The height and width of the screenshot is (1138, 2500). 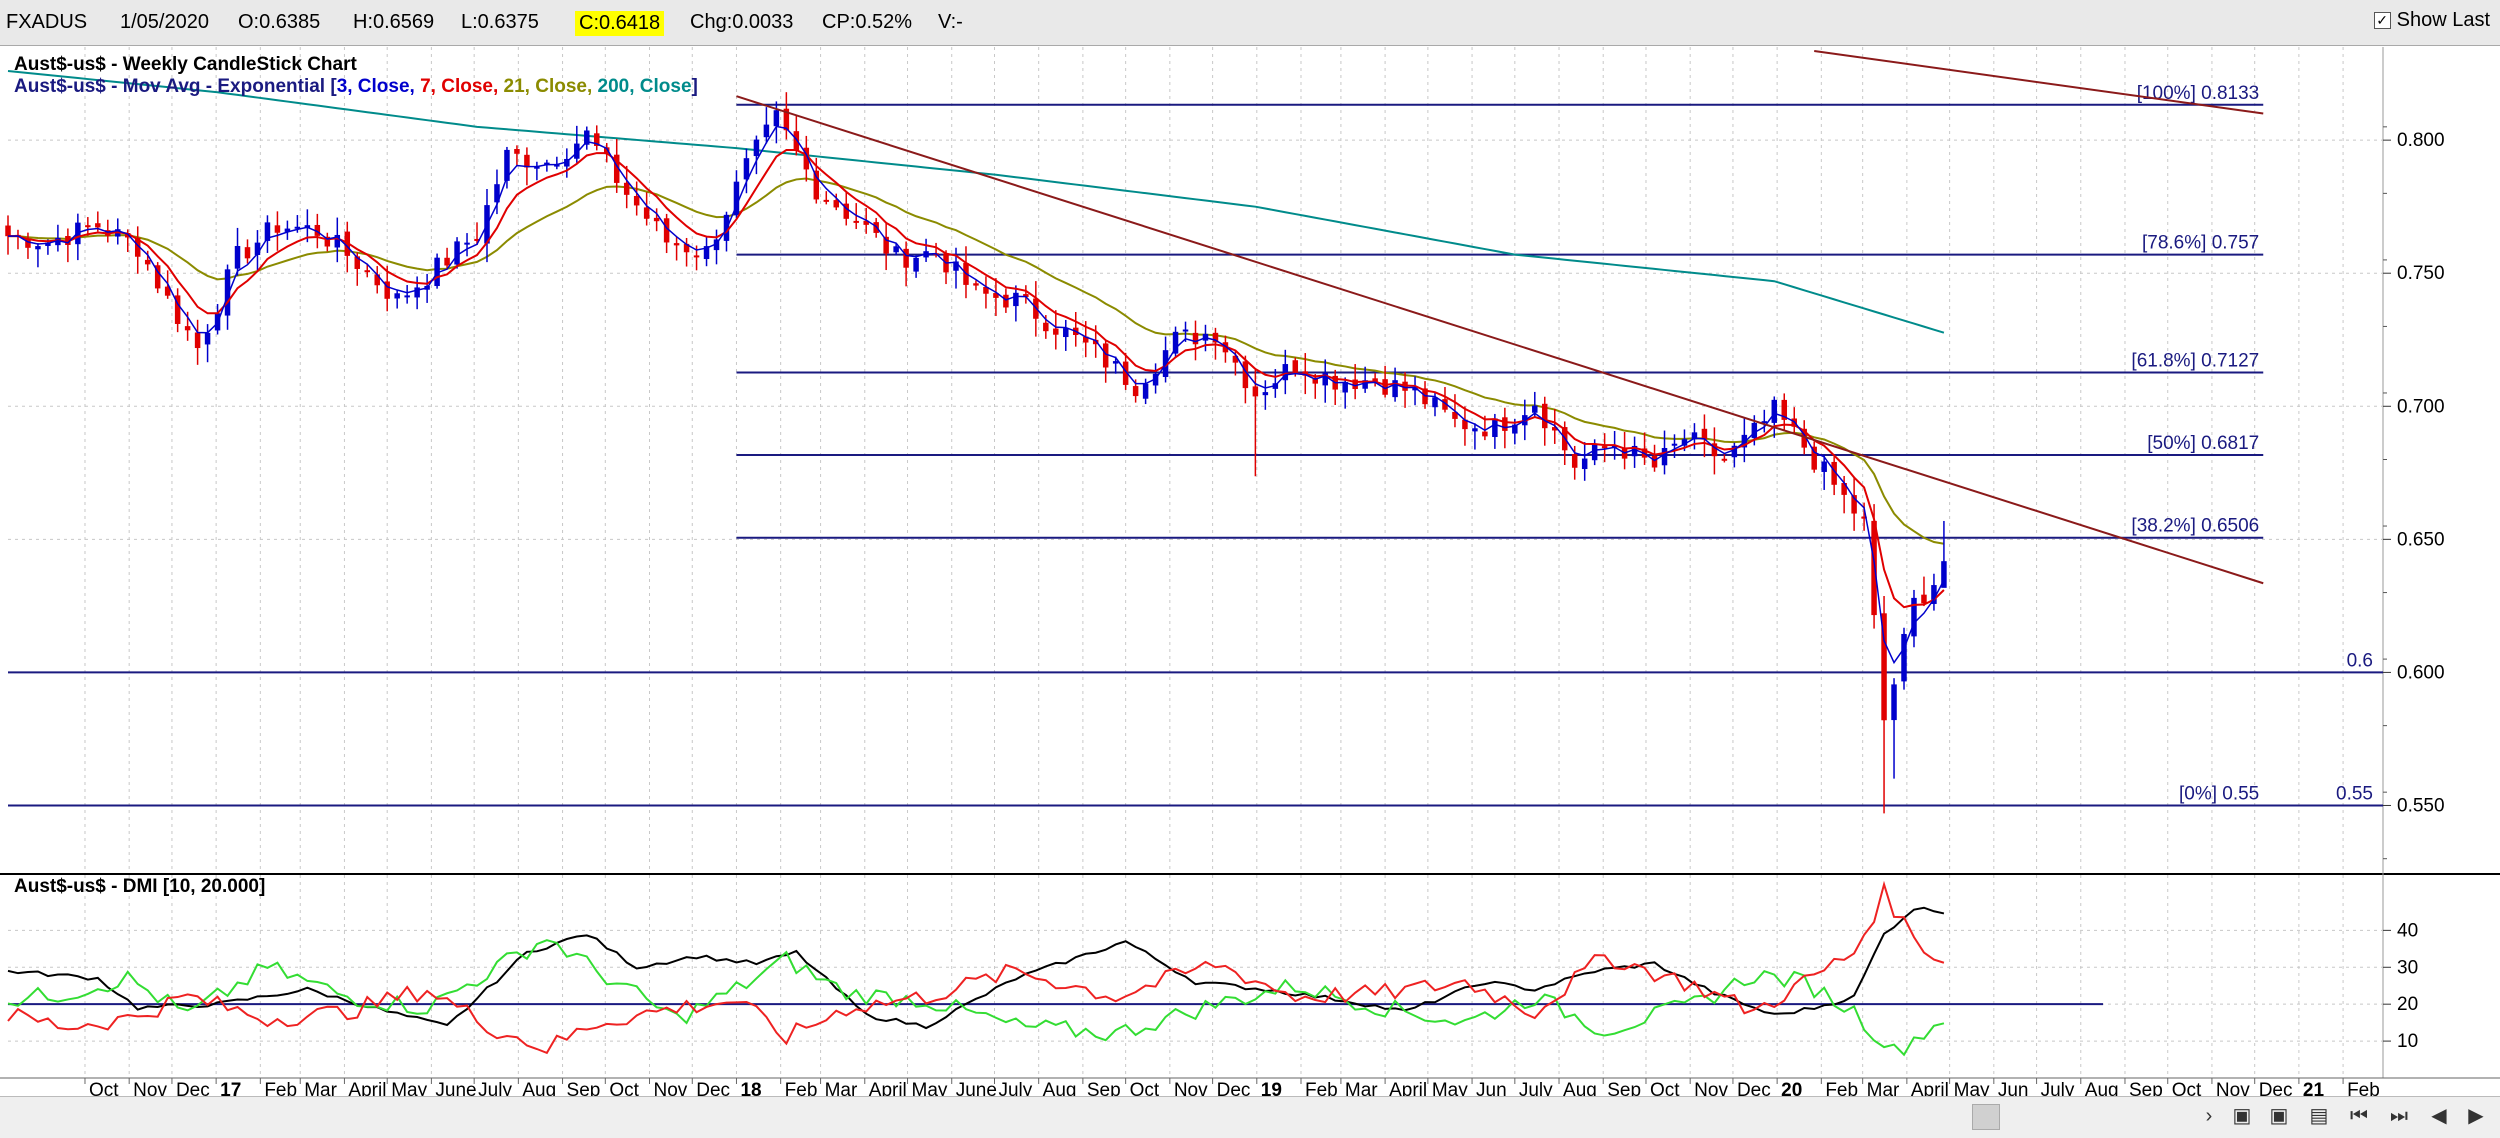 I want to click on adx-line, so click(x=976, y=968).